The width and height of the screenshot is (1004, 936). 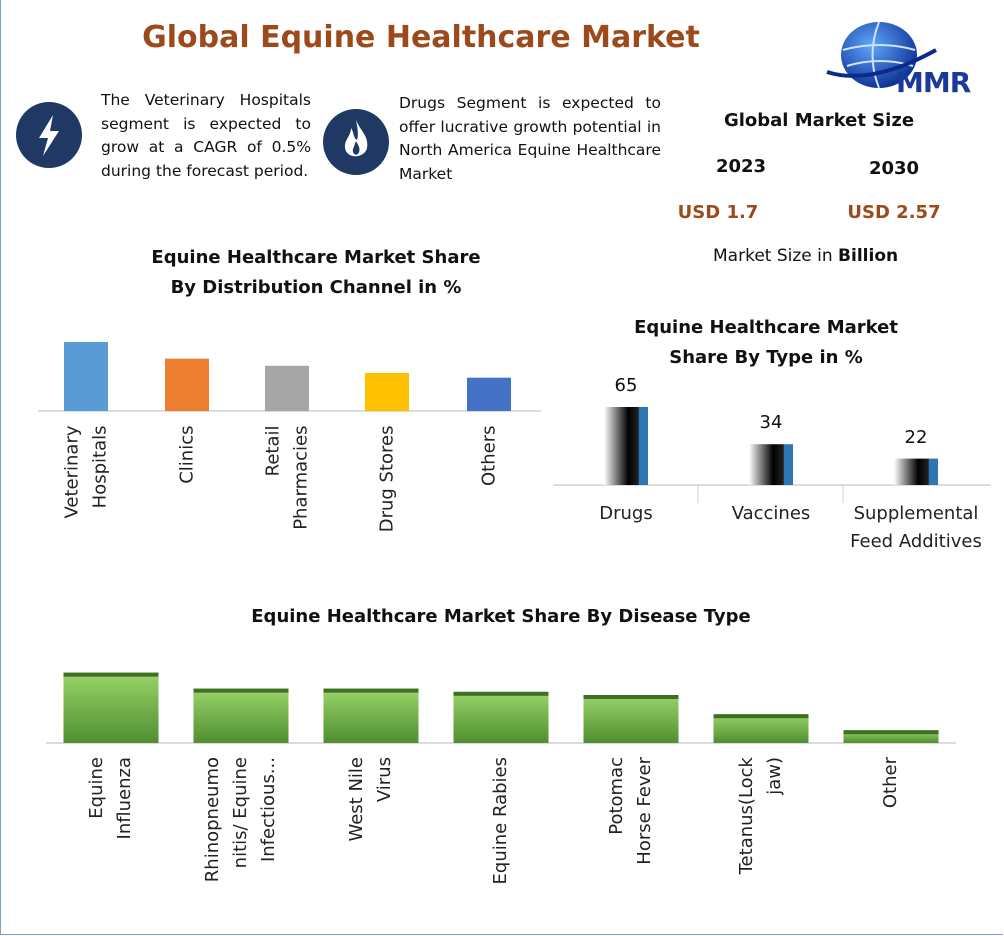 I want to click on x-tick-label: Drug Stores, so click(x=386, y=478).